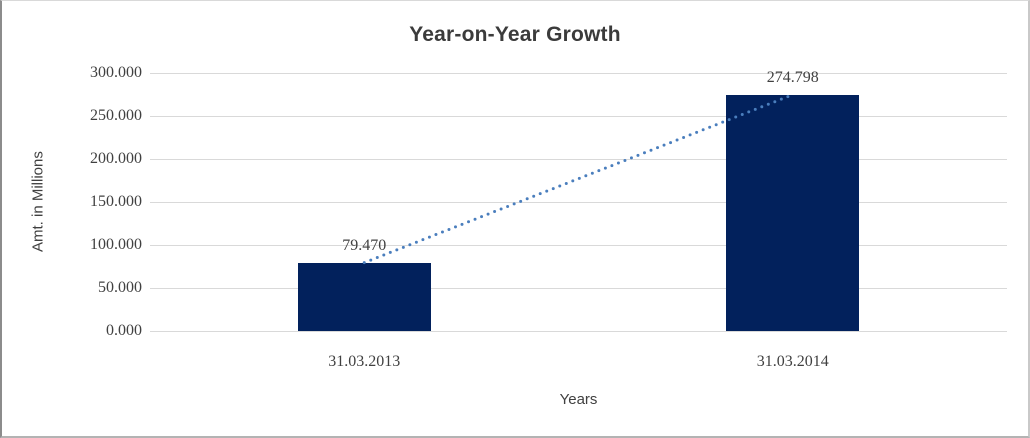  Describe the element at coordinates (124, 330) in the screenshot. I see `y-tick-label: 0.000` at that location.